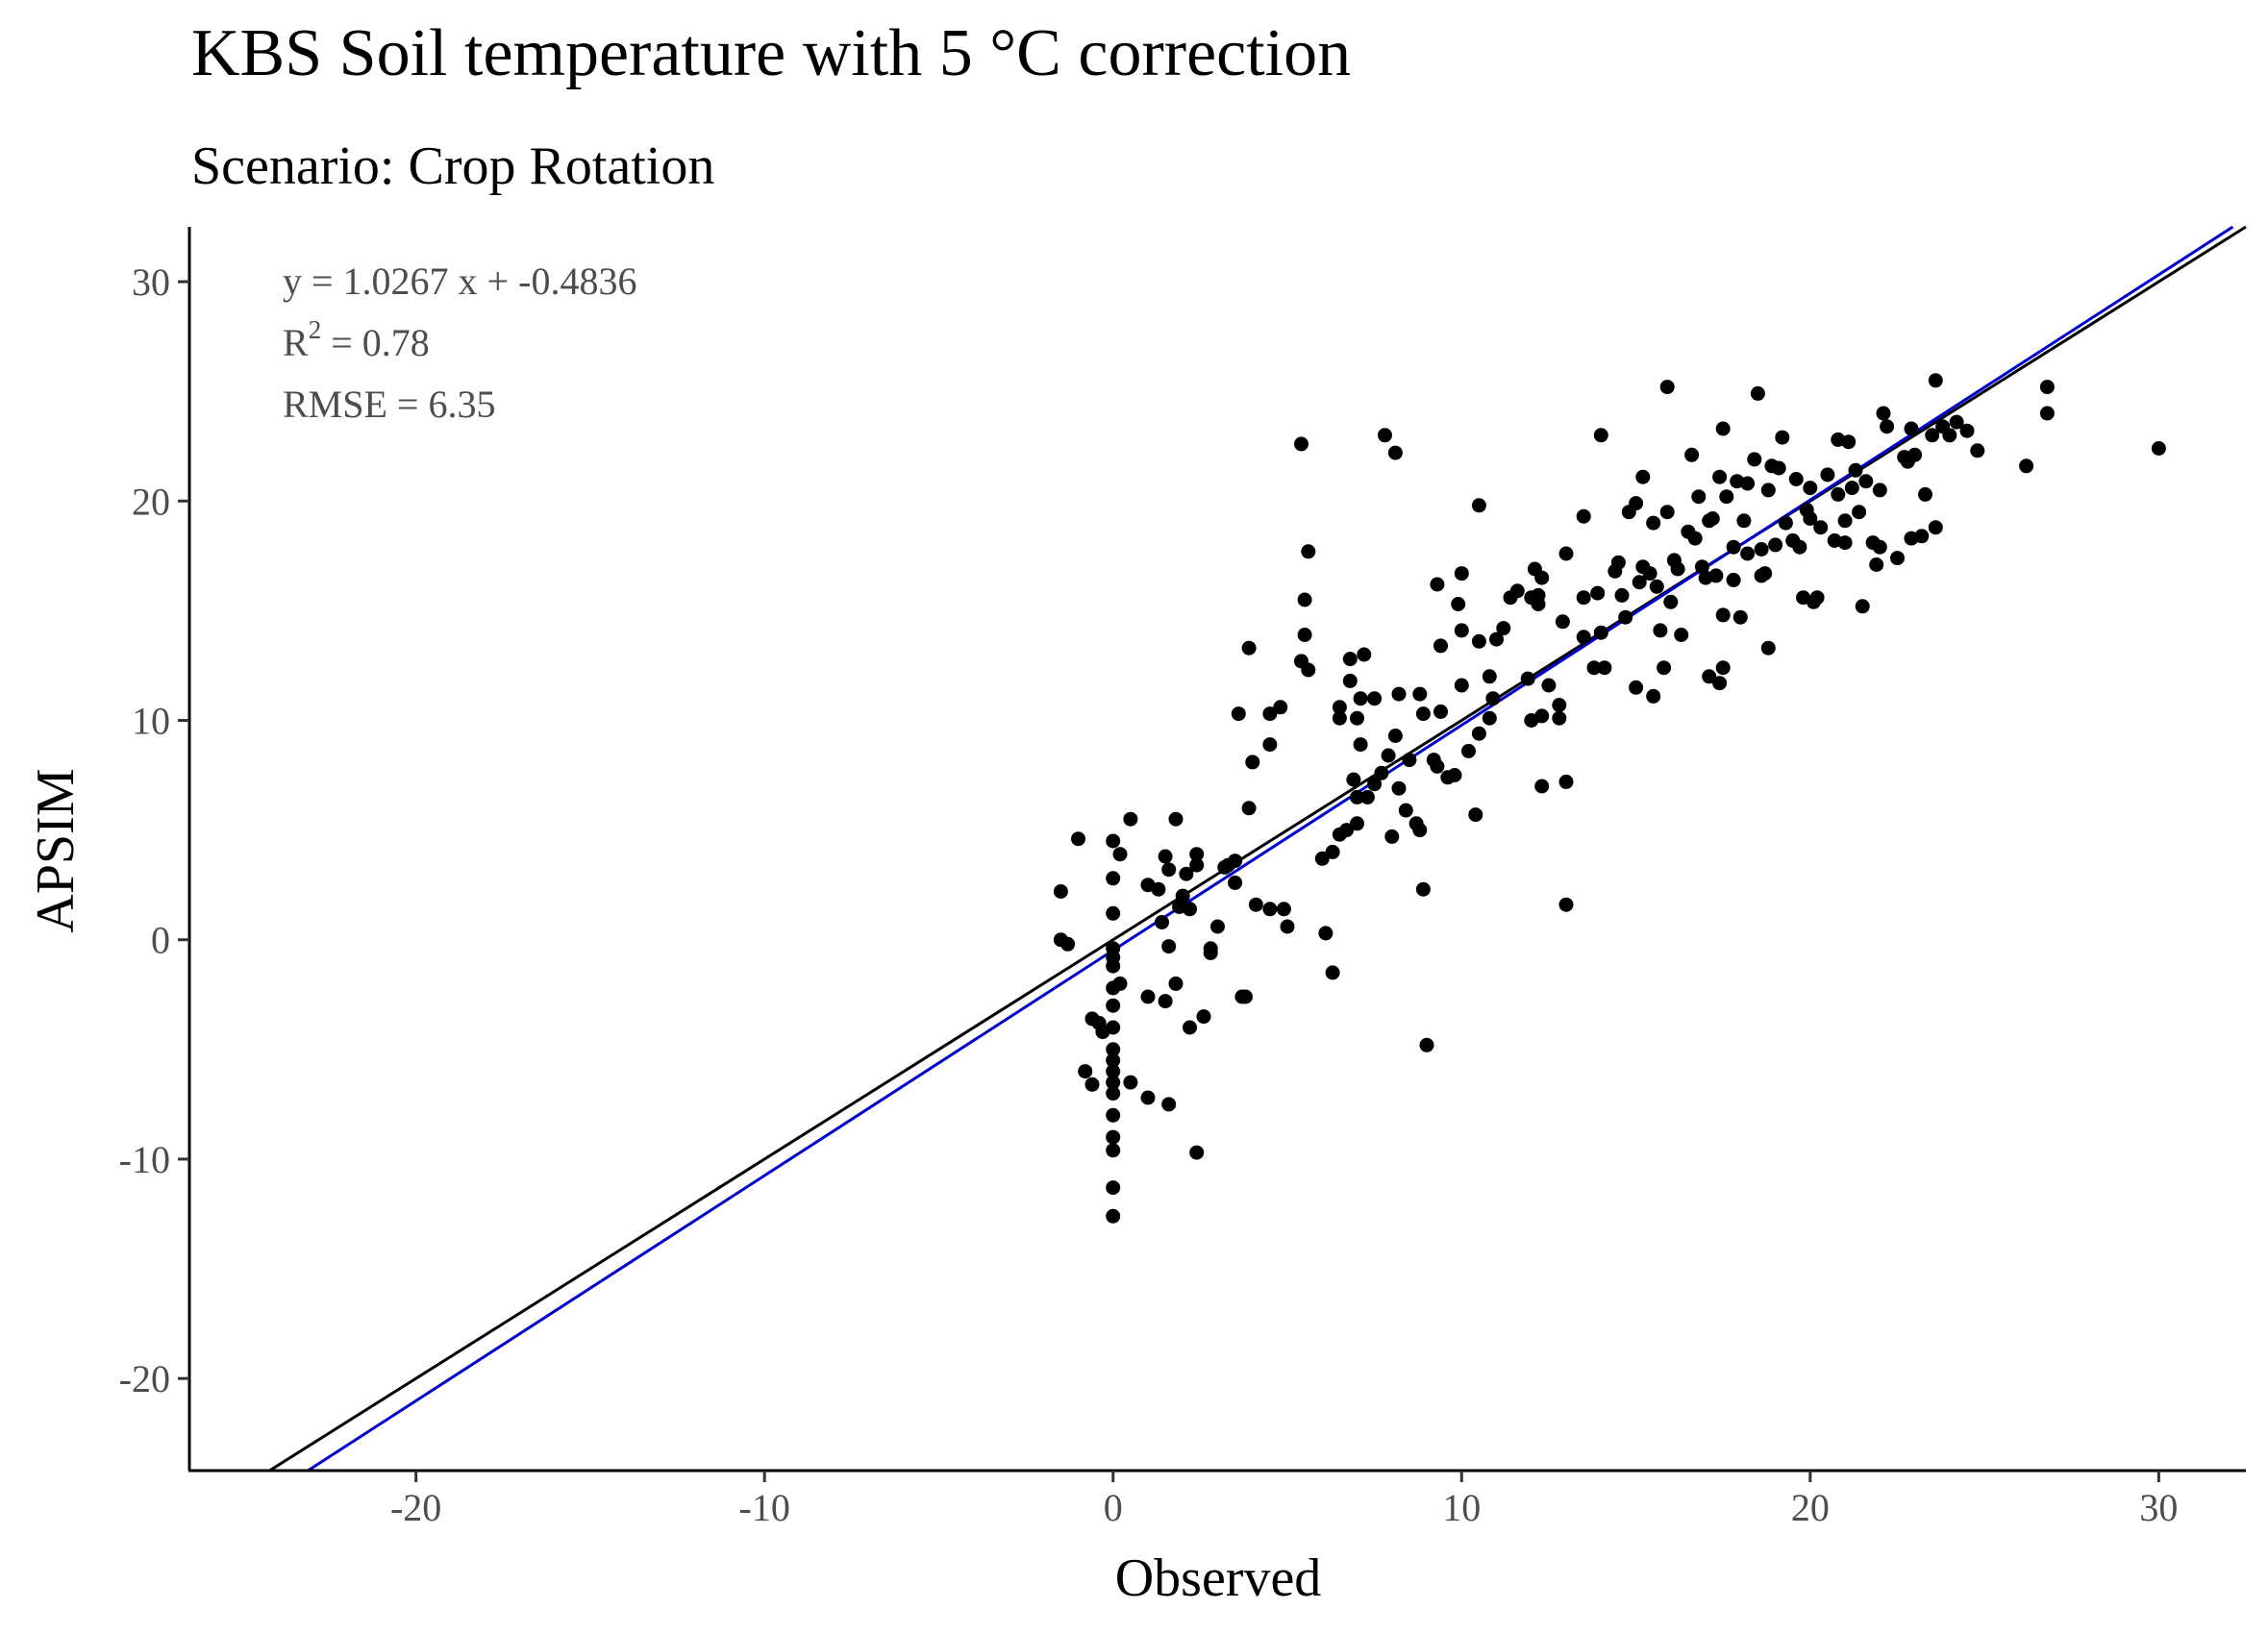 Image resolution: width=2268 pixels, height=1634 pixels. Describe the element at coordinates (415, 1507) in the screenshot. I see `x-tick-label: -20` at that location.